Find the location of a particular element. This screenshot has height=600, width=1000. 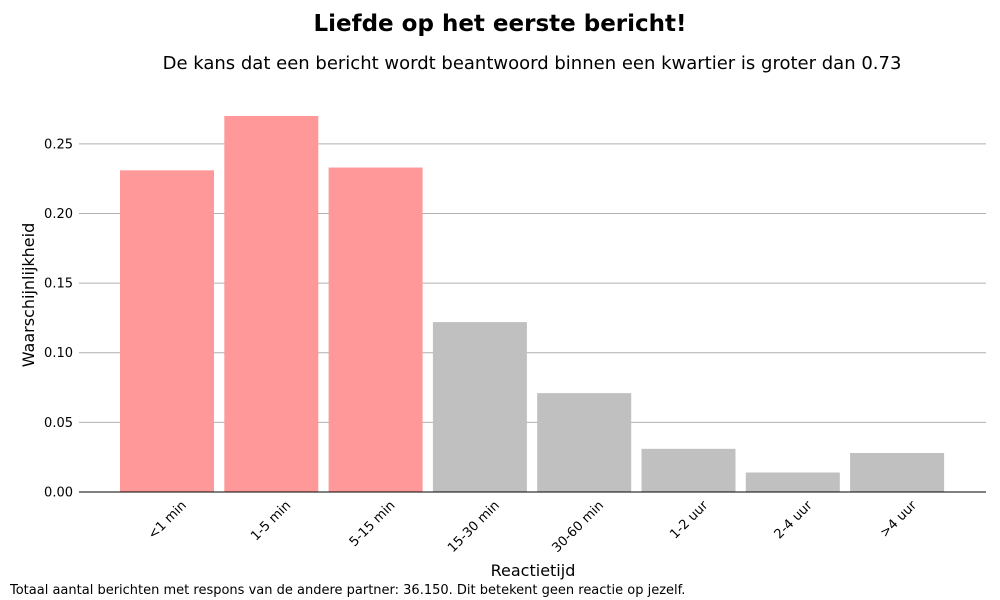

y-tick-label: 0.20 is located at coordinates (58, 214).